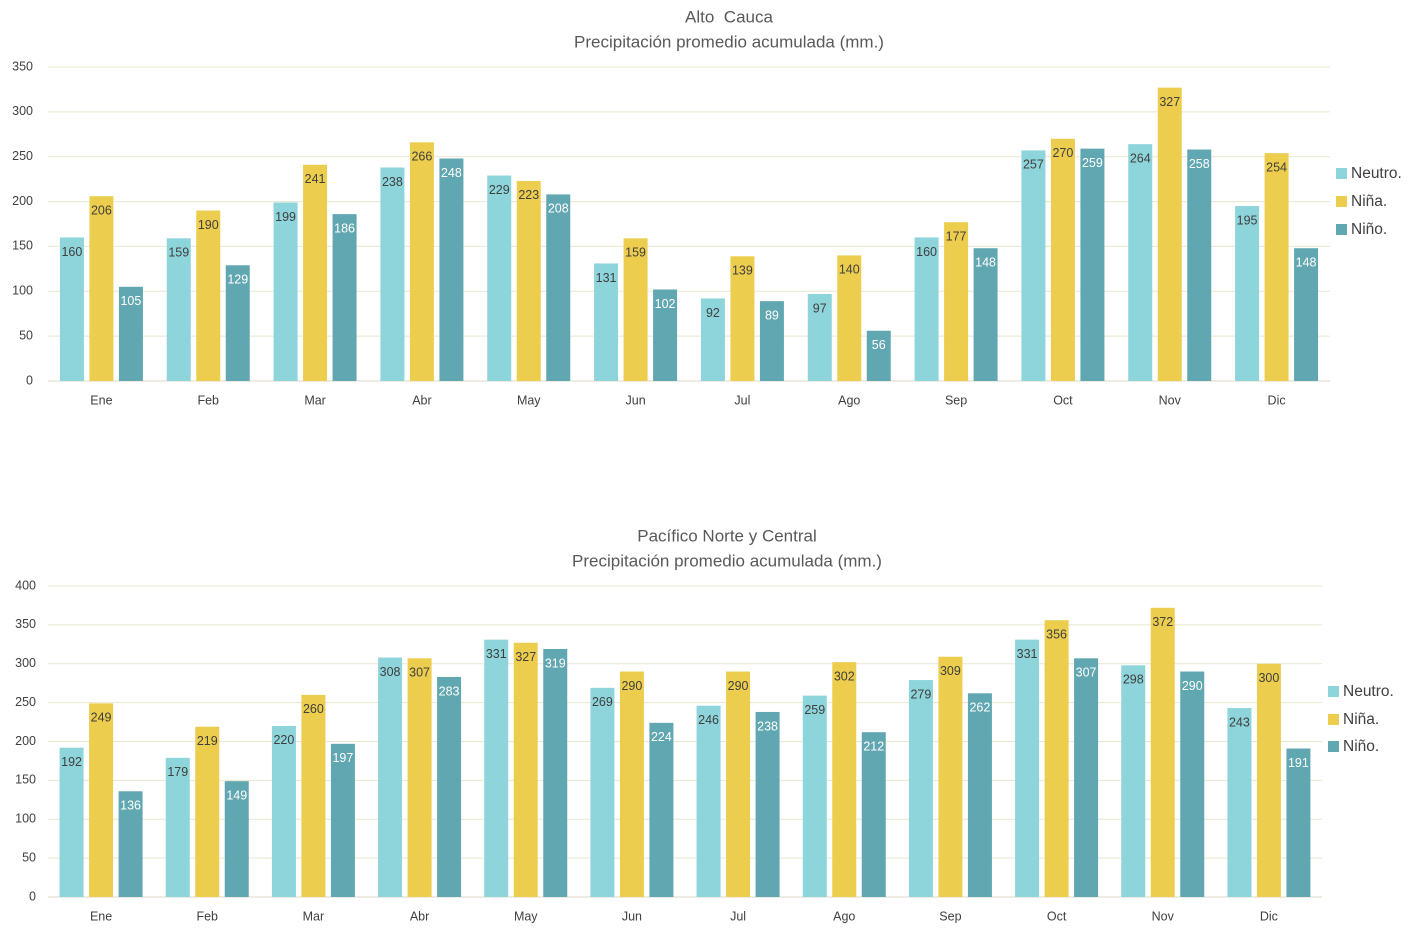  I want to click on x-tick-label: Mar, so click(315, 400).